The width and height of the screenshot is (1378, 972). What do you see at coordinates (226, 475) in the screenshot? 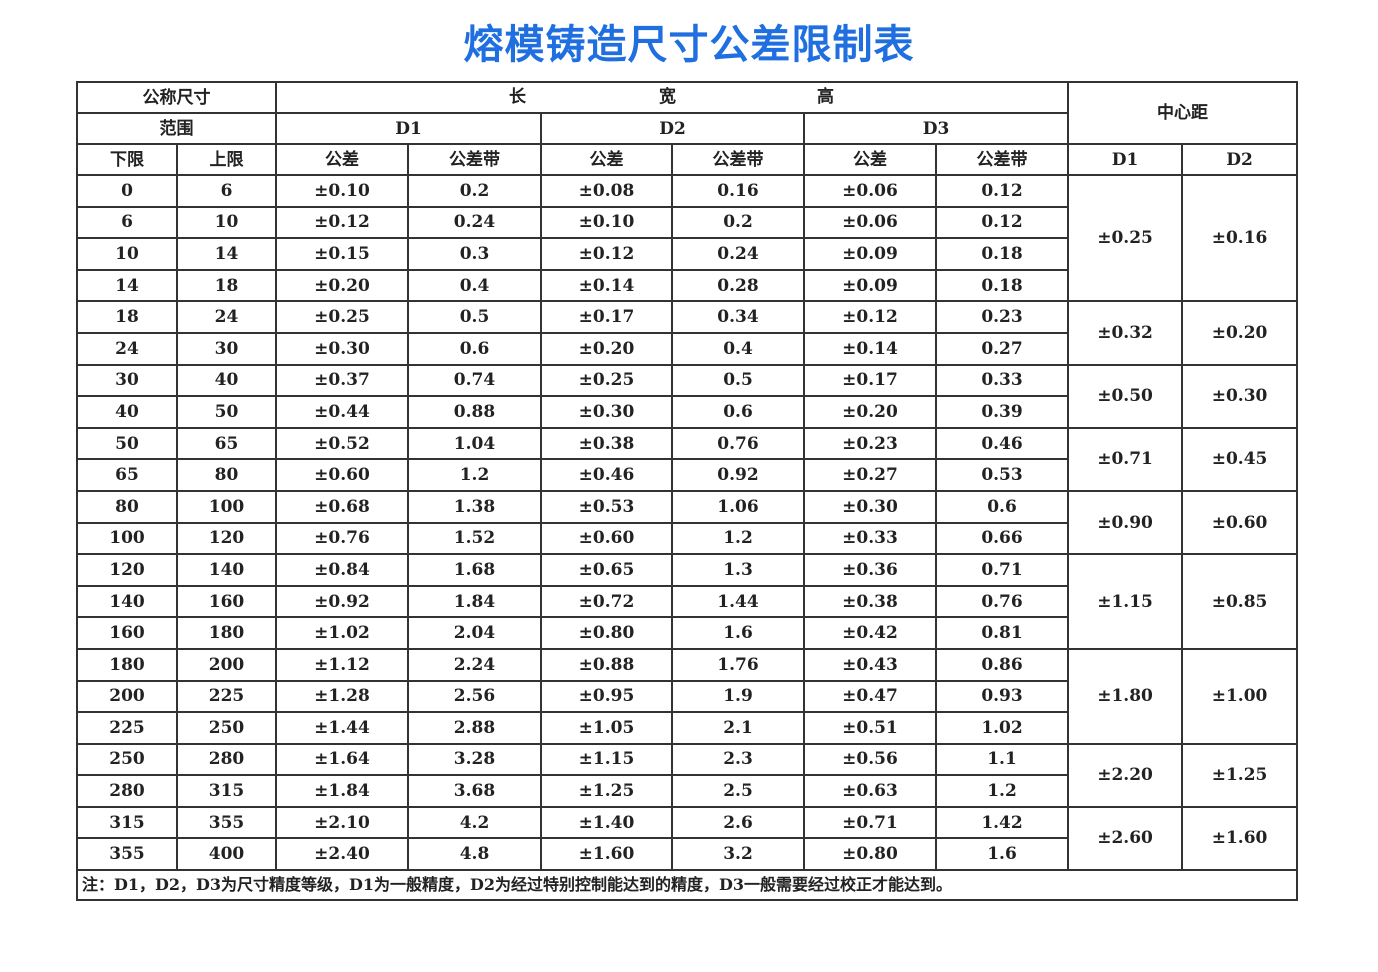
I see `cell-upper: 80` at bounding box center [226, 475].